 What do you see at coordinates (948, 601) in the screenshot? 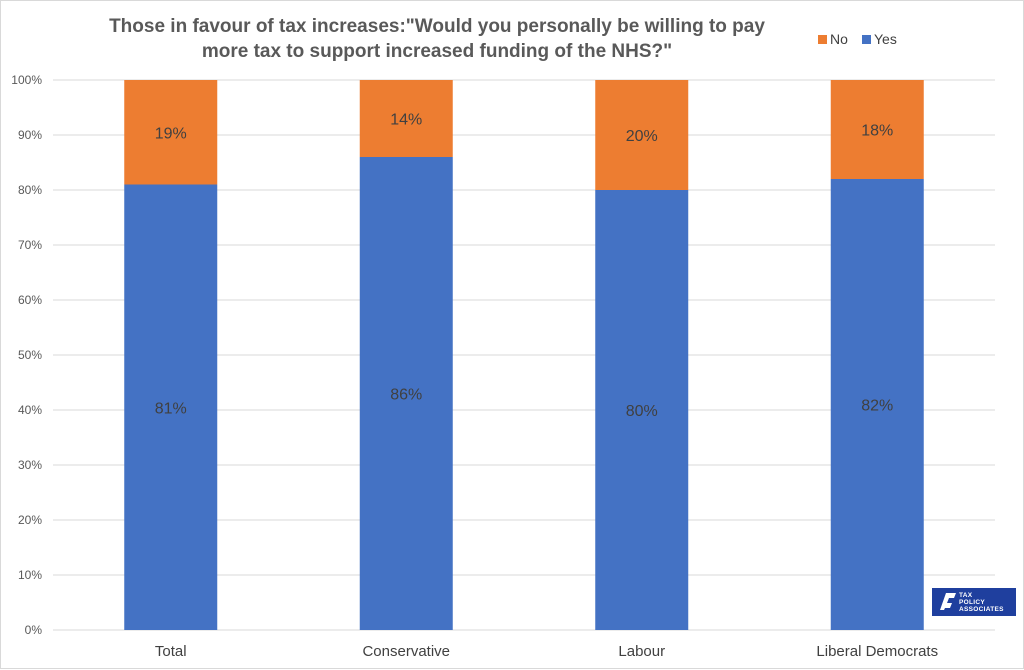
I see `logo-mark-icon` at bounding box center [948, 601].